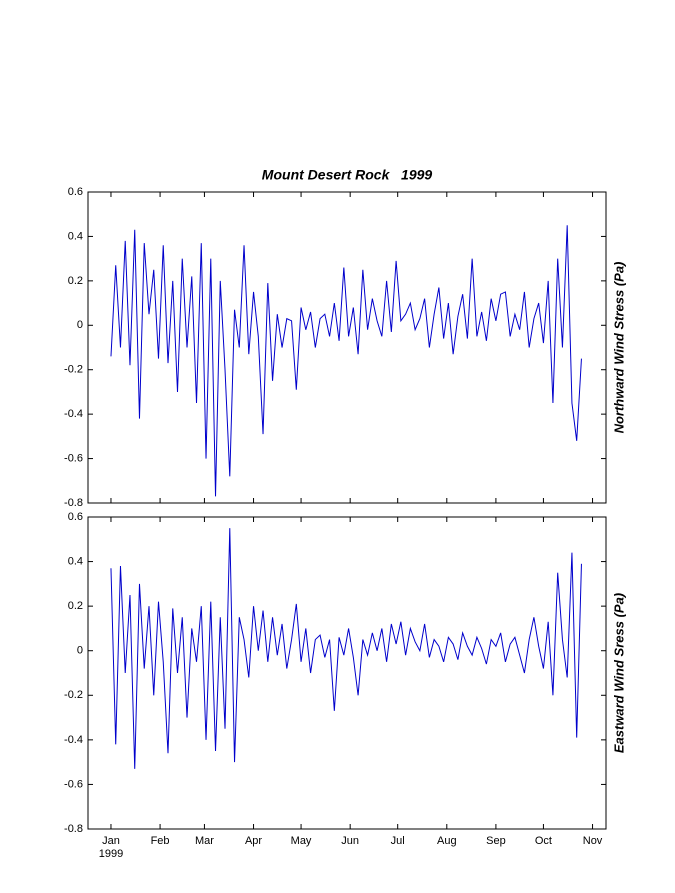 The height and width of the screenshot is (893, 675). I want to click on x-tick-label: Mar, so click(204, 841).